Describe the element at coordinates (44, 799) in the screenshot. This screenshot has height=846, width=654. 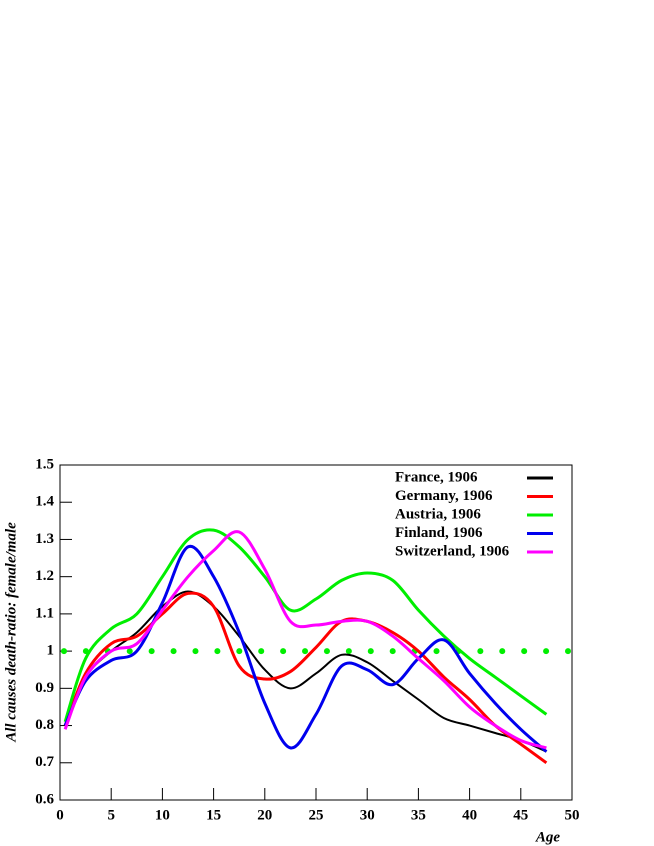
I see `y-tick-label: 0.6` at that location.